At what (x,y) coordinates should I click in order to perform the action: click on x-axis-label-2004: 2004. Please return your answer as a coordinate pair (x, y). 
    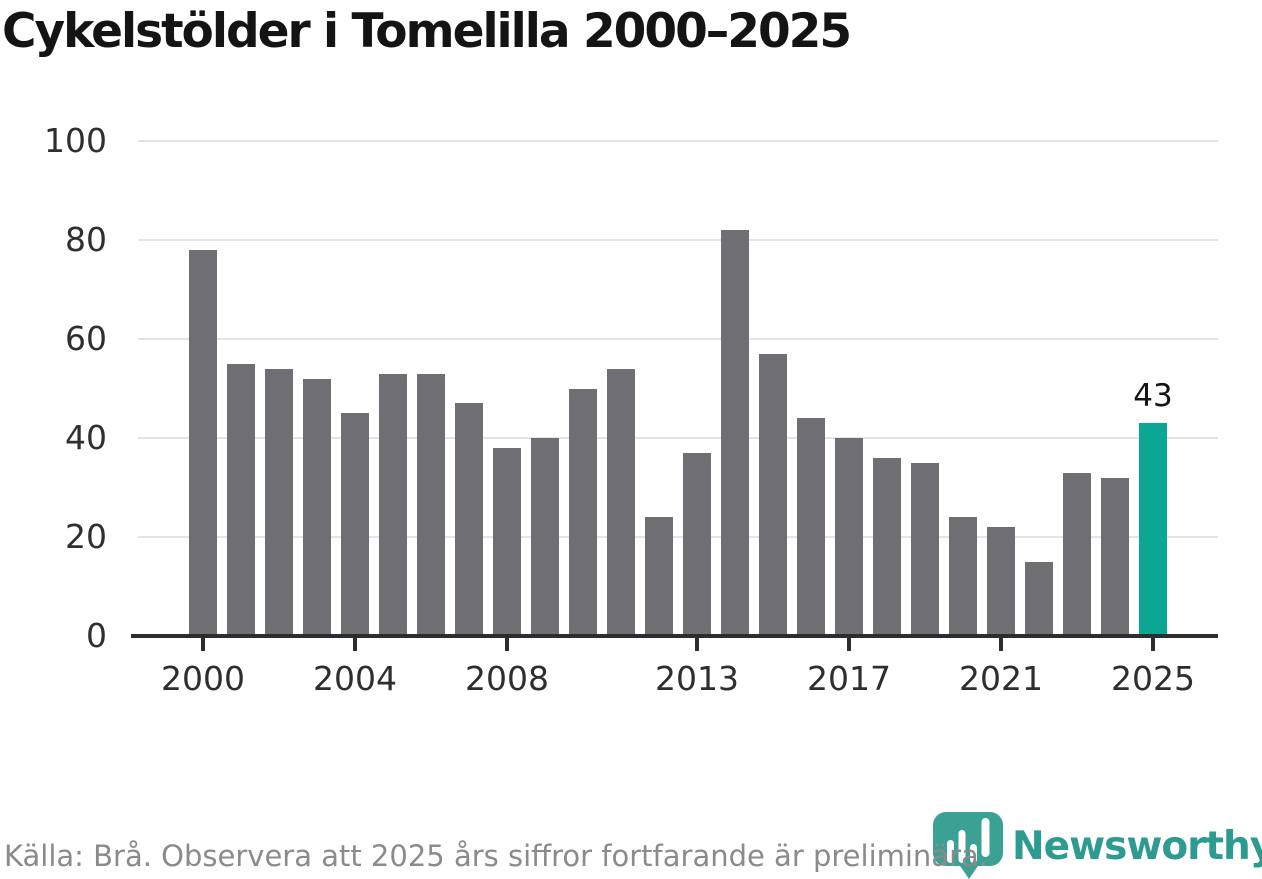
    Looking at the image, I should click on (355, 678).